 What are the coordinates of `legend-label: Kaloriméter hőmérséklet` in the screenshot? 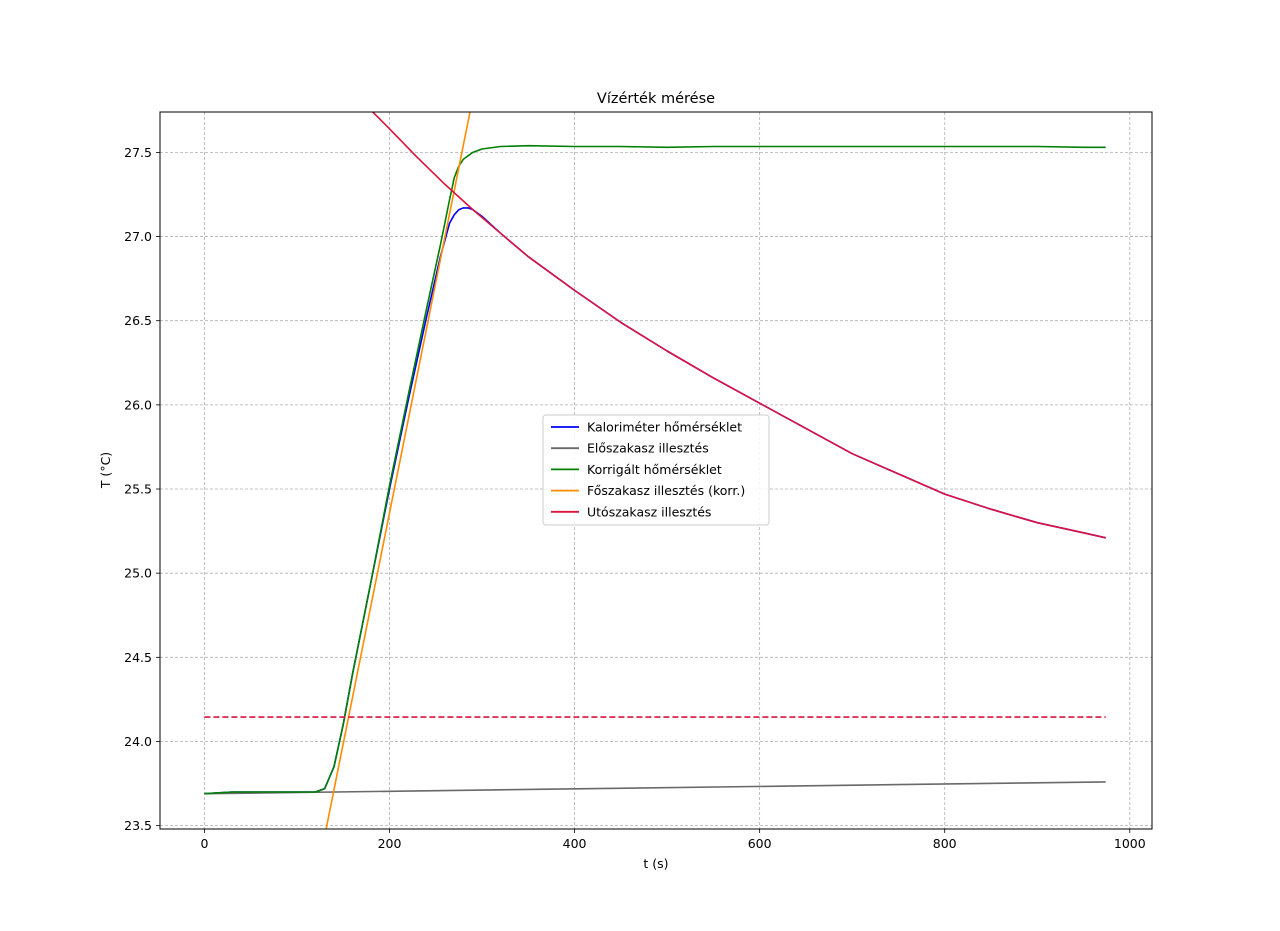 It's located at (664, 427).